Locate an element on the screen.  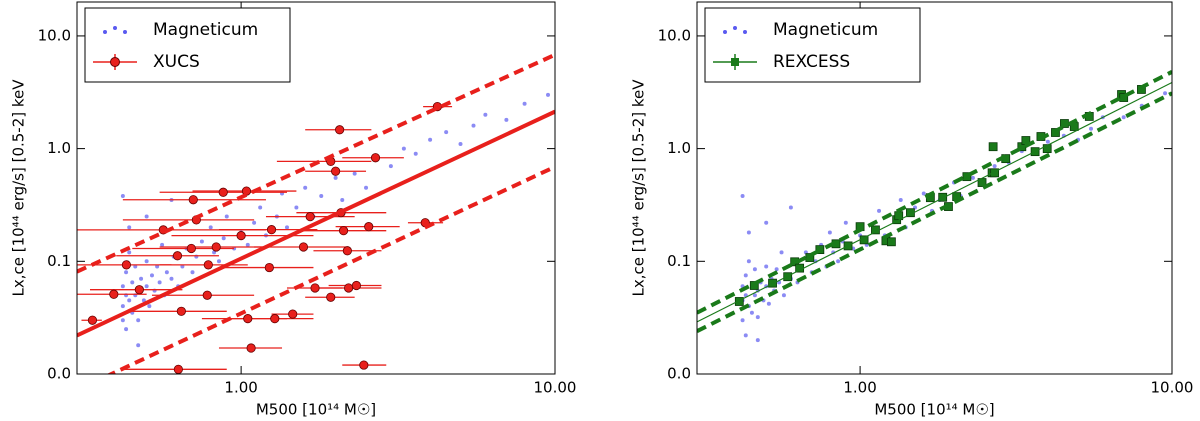
legend-label: XUCS is located at coordinates (176, 62).